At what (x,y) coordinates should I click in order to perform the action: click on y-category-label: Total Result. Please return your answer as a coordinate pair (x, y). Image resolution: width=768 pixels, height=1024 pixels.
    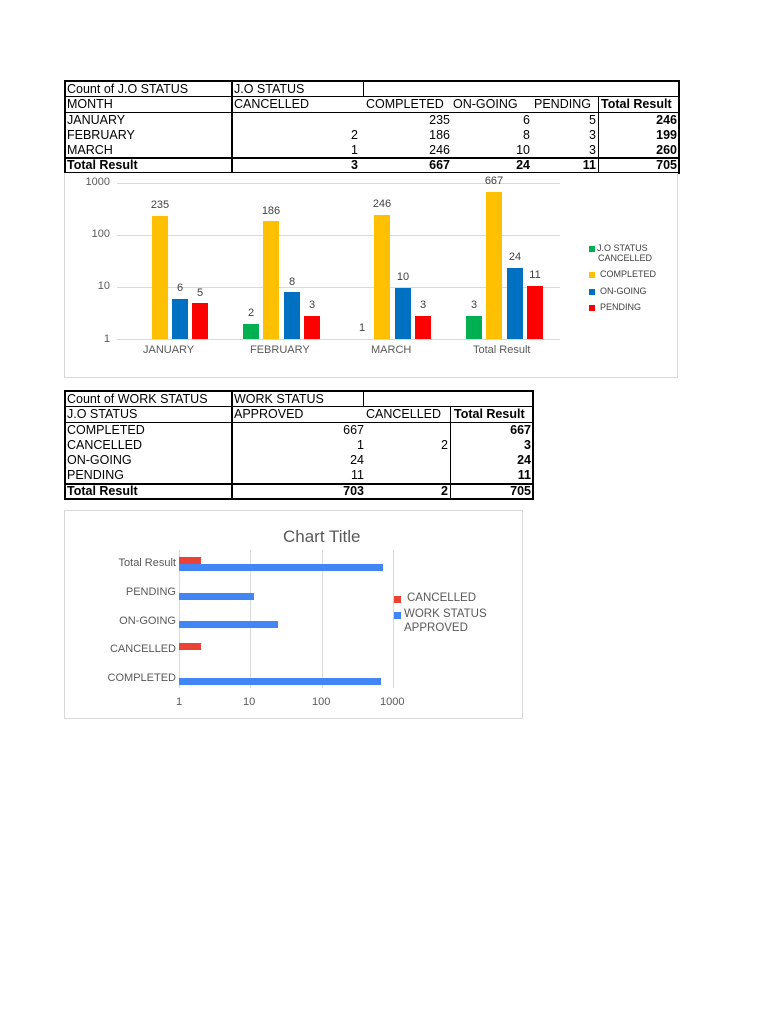
    Looking at the image, I should click on (147, 563).